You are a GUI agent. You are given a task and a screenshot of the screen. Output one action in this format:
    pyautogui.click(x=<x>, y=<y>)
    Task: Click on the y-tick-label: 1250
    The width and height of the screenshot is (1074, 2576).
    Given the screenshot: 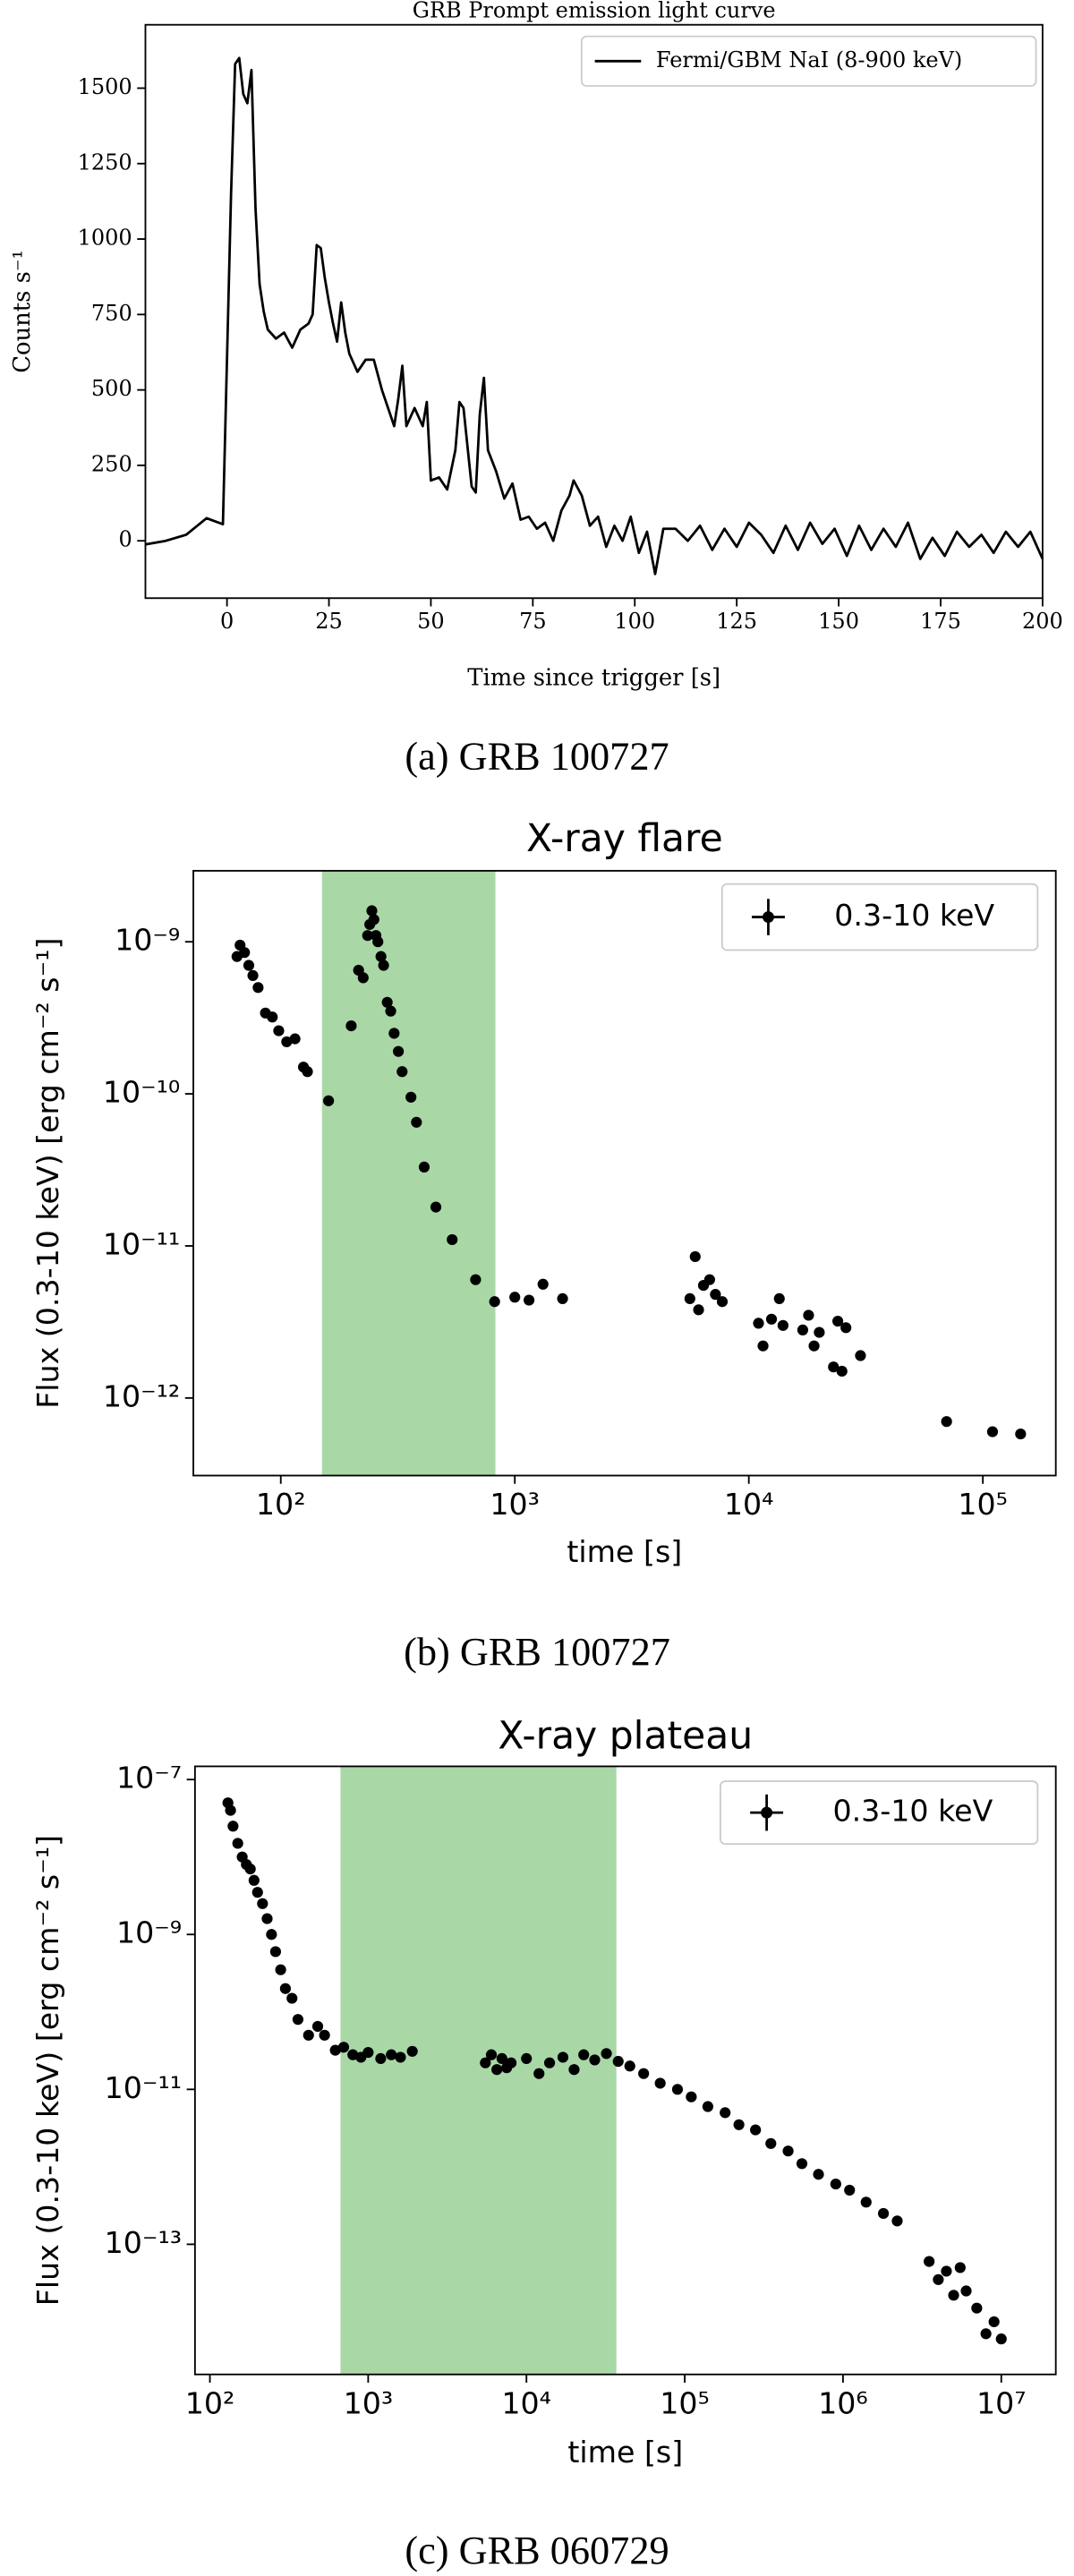 What is the action you would take?
    pyautogui.click(x=105, y=162)
    